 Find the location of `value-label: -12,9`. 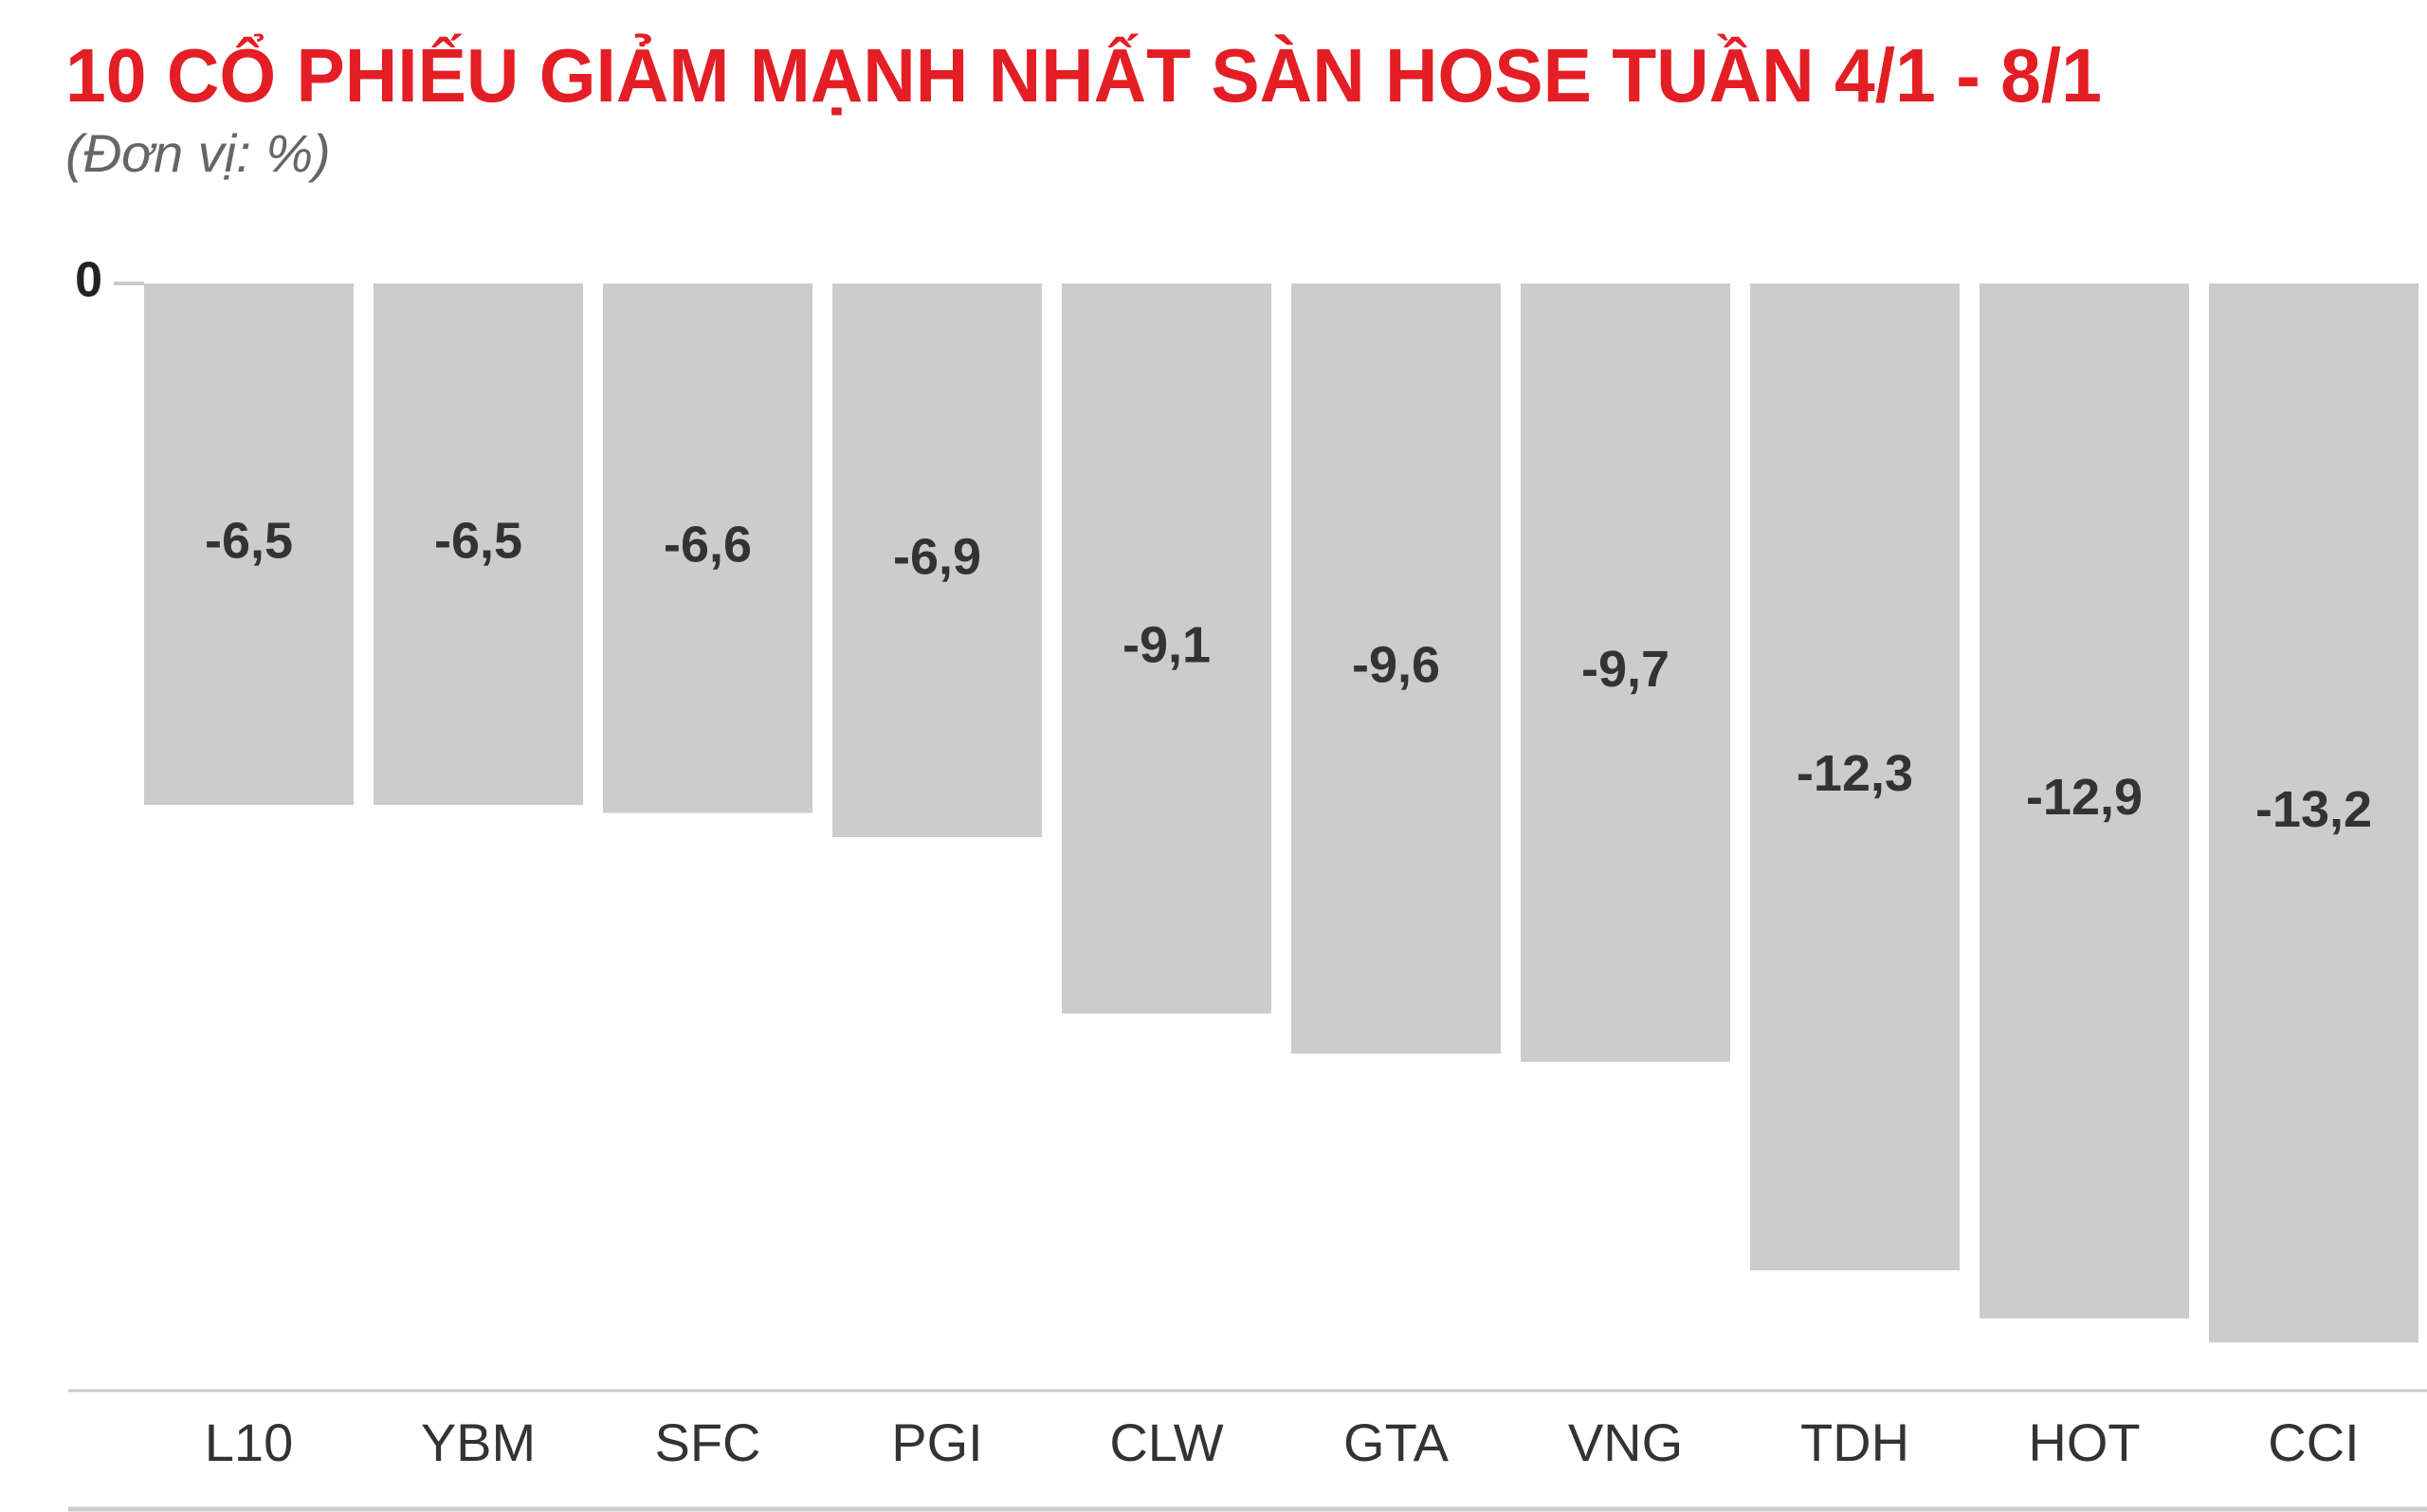

value-label: -12,9 is located at coordinates (2084, 798).